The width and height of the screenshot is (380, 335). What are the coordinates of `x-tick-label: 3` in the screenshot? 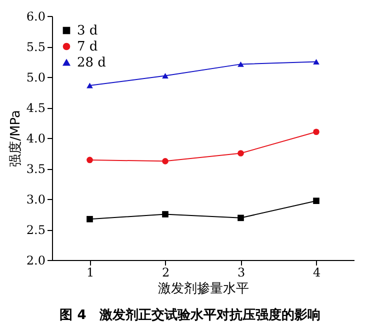 It's located at (241, 273).